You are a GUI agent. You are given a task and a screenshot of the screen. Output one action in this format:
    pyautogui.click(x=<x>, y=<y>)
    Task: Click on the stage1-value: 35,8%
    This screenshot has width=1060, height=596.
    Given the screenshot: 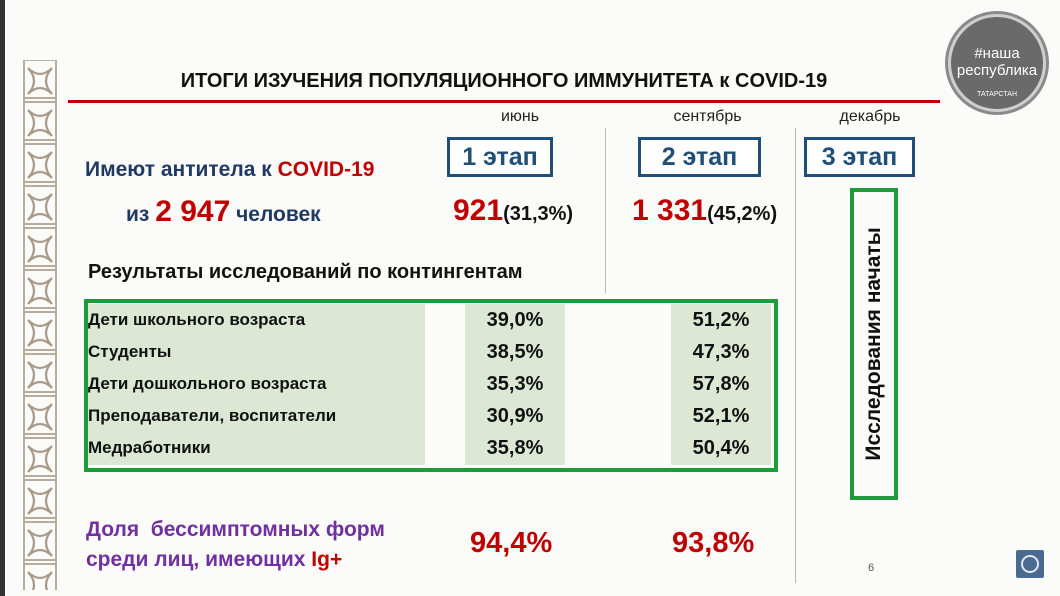 What is the action you would take?
    pyautogui.click(x=515, y=448)
    